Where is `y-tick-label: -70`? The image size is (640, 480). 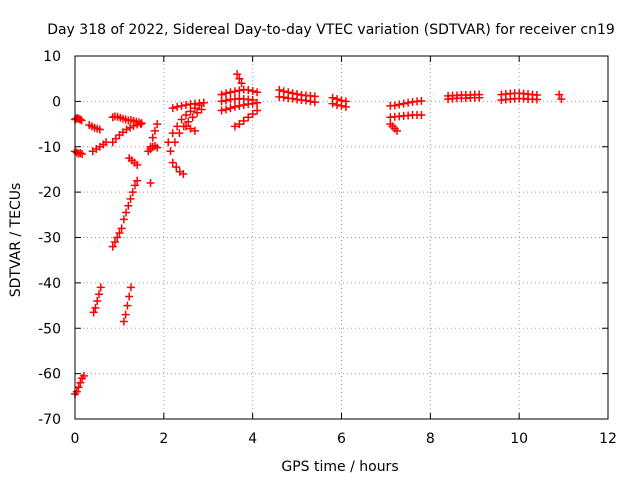
y-tick-label: -70 is located at coordinates (49, 420).